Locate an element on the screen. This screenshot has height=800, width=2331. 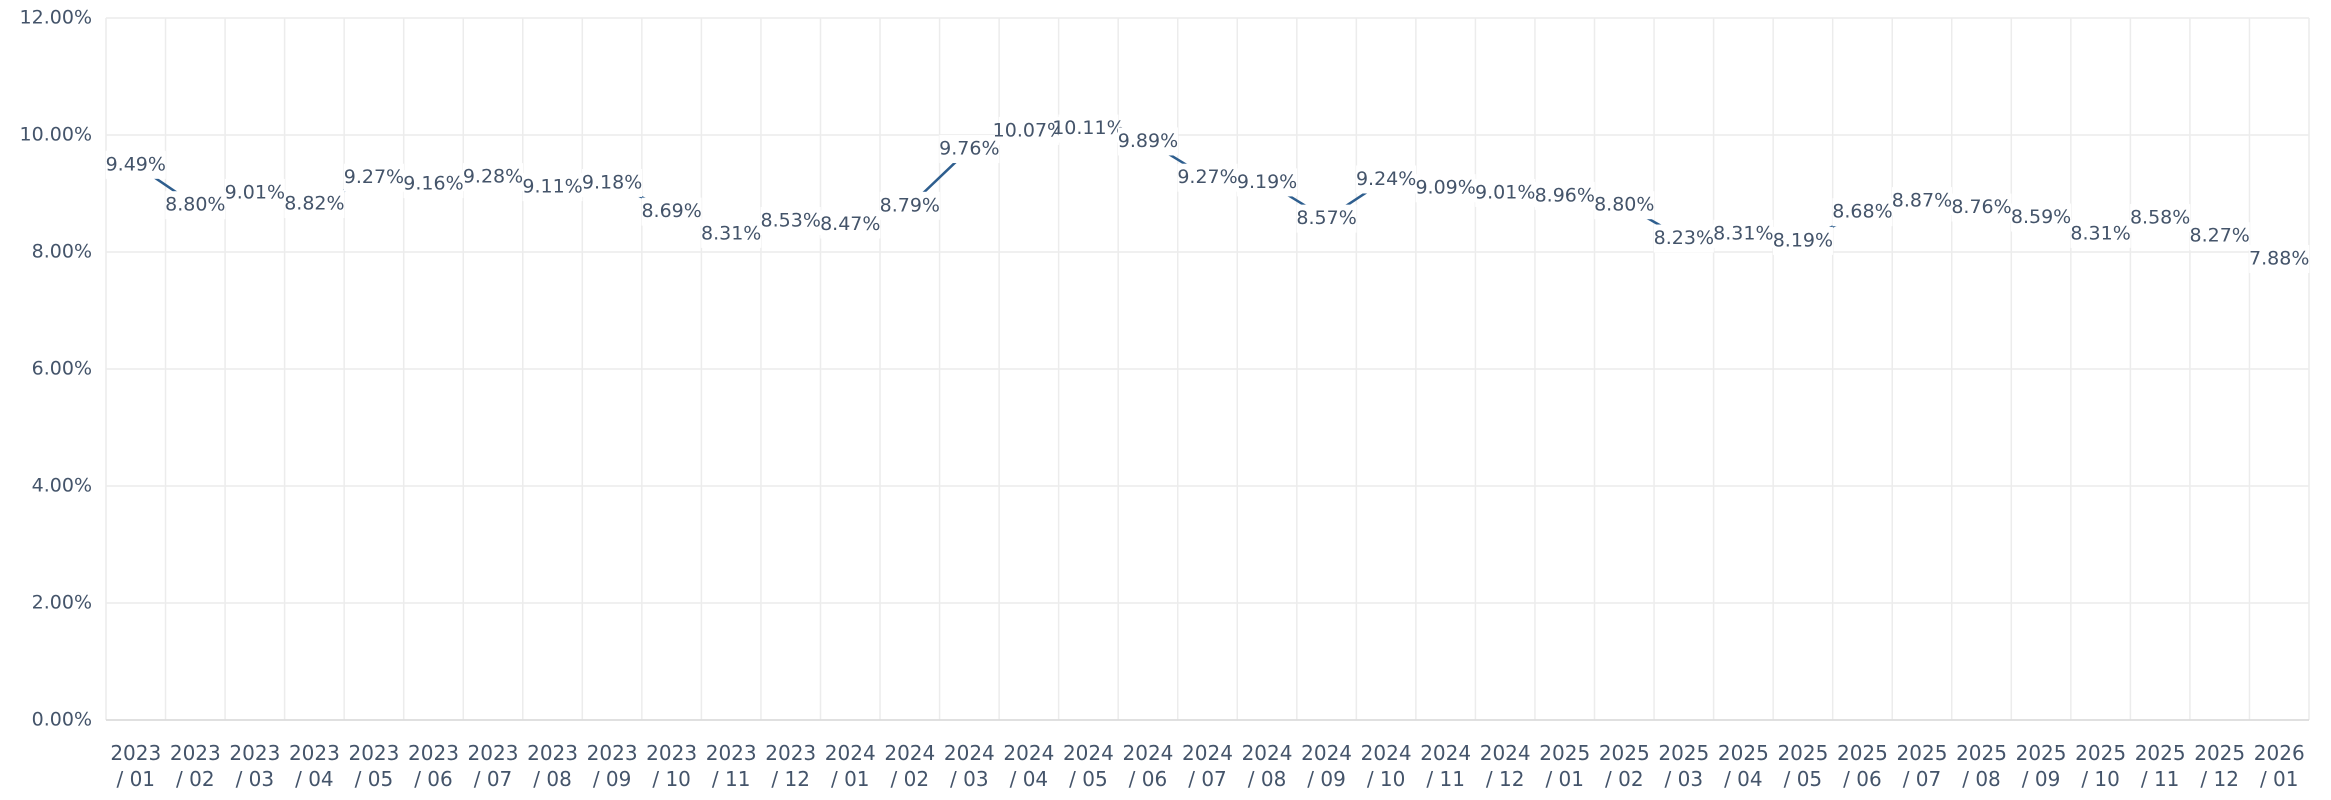
x-tick-label: 2024 / 11 is located at coordinates (1446, 766).